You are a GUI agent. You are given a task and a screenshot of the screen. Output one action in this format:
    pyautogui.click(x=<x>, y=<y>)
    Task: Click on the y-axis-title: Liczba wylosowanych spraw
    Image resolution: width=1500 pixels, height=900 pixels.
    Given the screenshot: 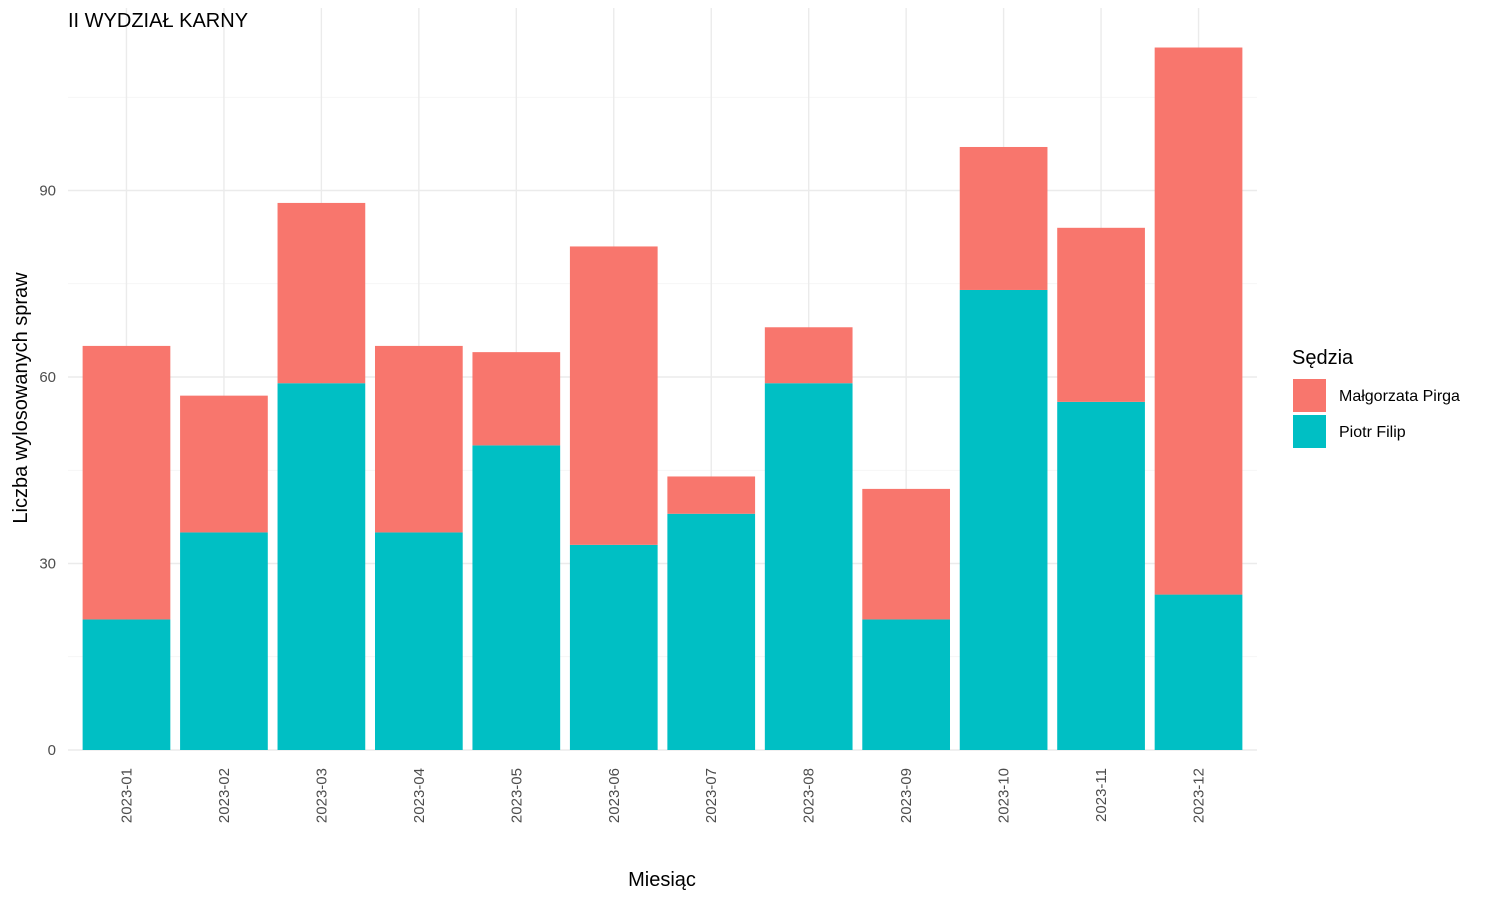 What is the action you would take?
    pyautogui.click(x=21, y=398)
    